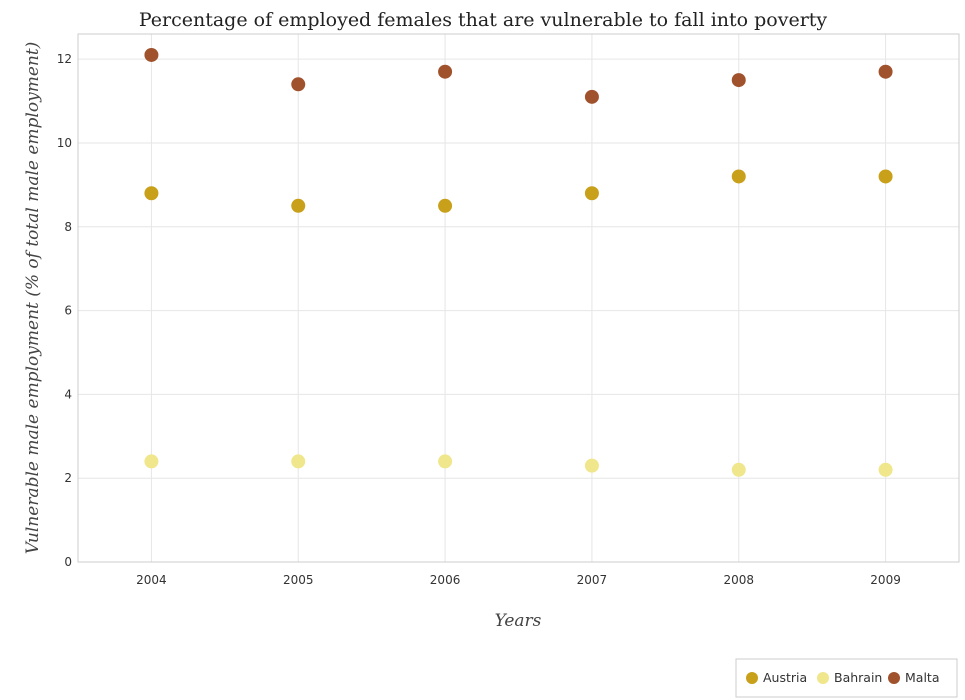 The width and height of the screenshot is (965, 700). What do you see at coordinates (752, 678) in the screenshot?
I see `legend-marker-austria` at bounding box center [752, 678].